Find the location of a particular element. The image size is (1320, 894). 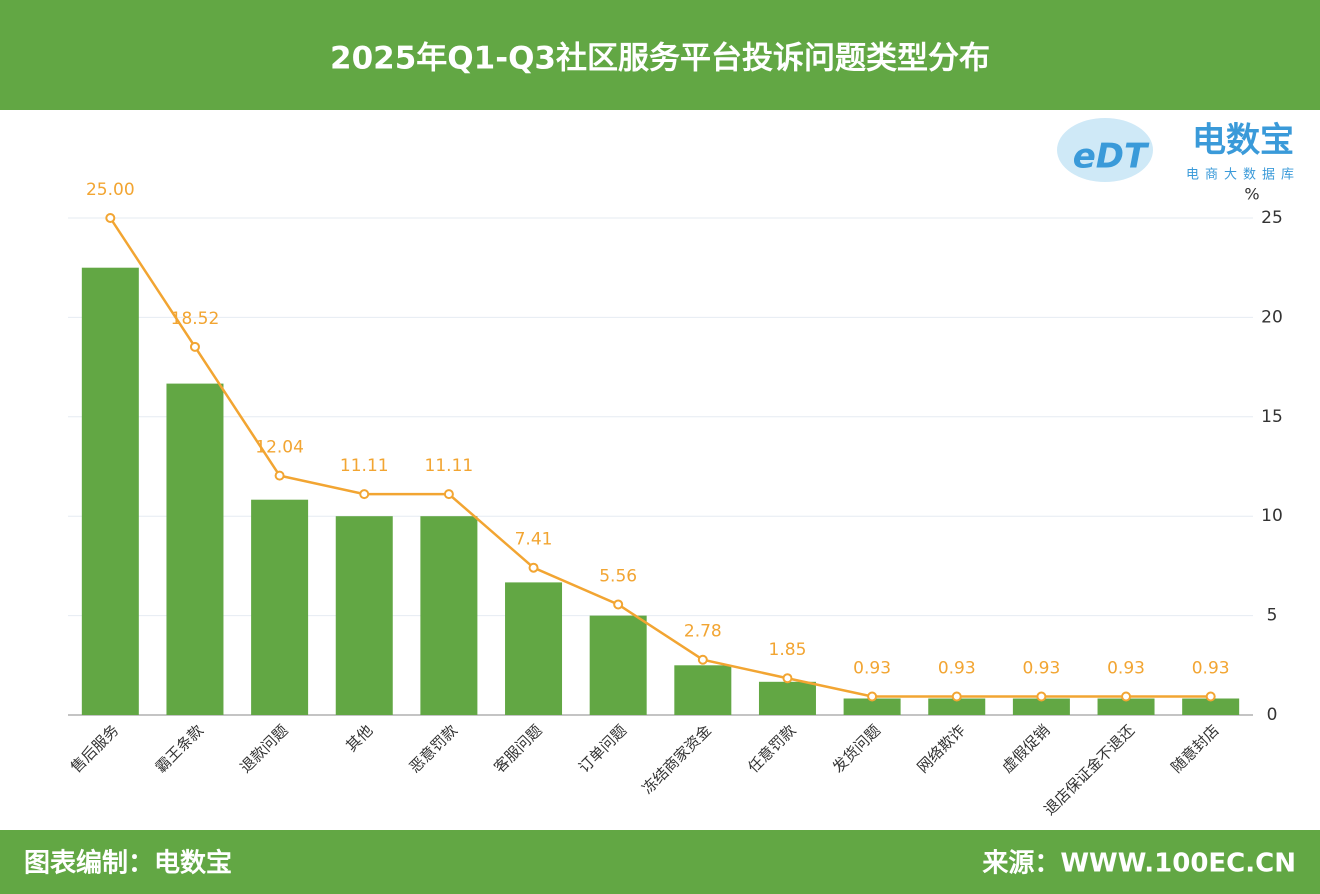

x-tick-label: 虚假促销 is located at coordinates (1025, 748).